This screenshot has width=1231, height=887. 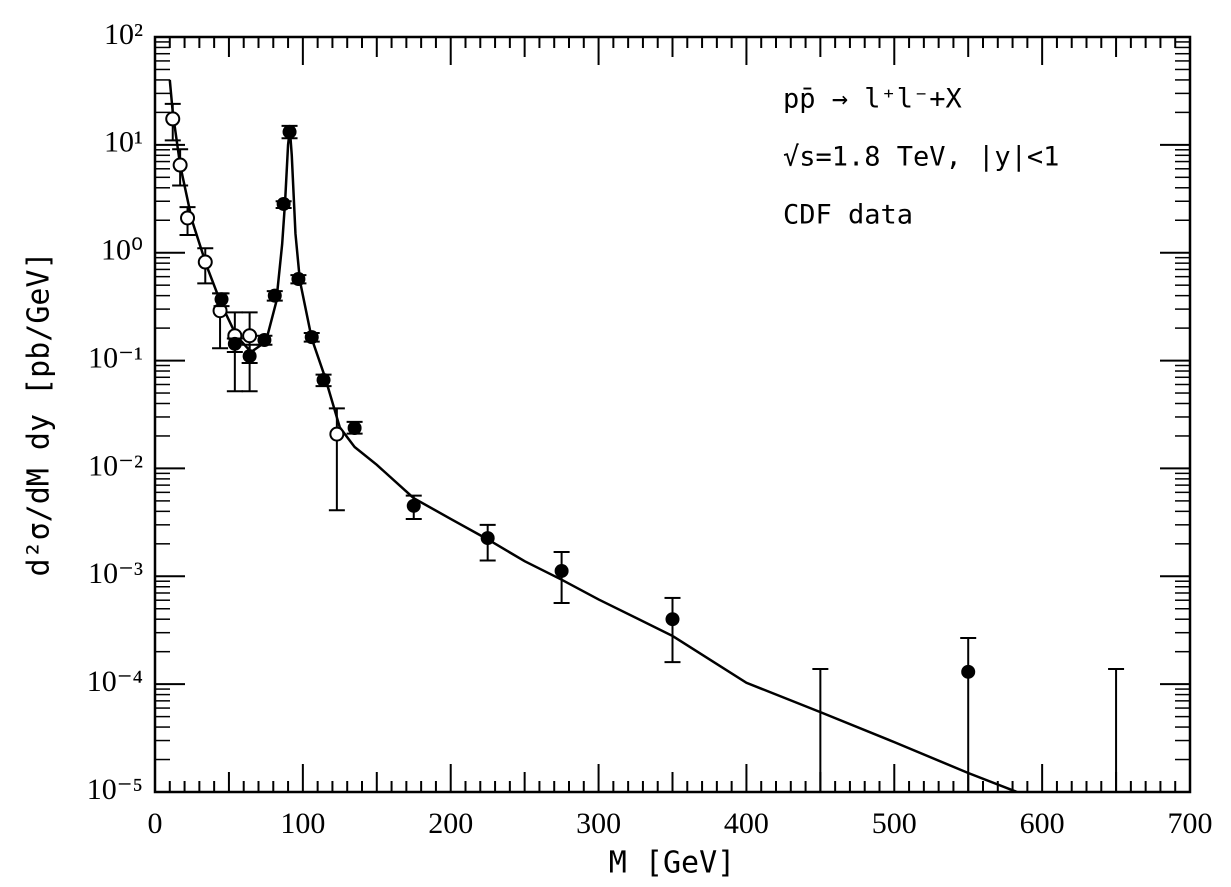 I want to click on annotation: √s=1.8 TeV, |y|<1, so click(x=921, y=157).